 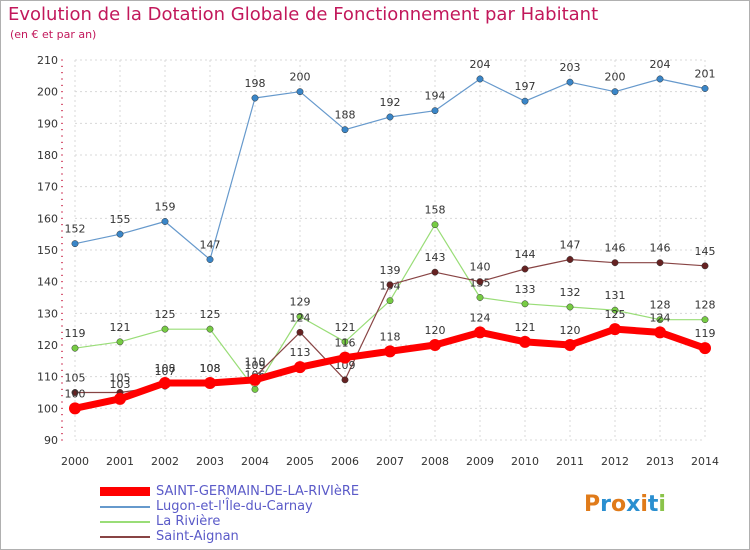 What do you see at coordinates (47, 313) in the screenshot?
I see `y-tick-label: 130` at bounding box center [47, 313].